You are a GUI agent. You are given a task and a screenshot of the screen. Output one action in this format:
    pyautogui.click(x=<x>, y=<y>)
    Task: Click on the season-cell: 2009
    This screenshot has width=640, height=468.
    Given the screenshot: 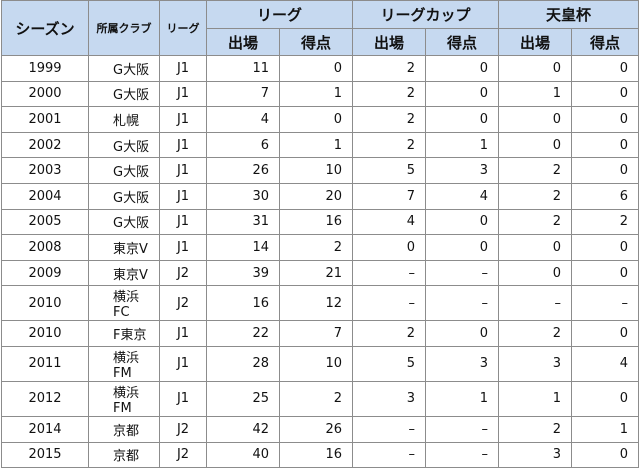 What is the action you would take?
    pyautogui.click(x=45, y=273)
    